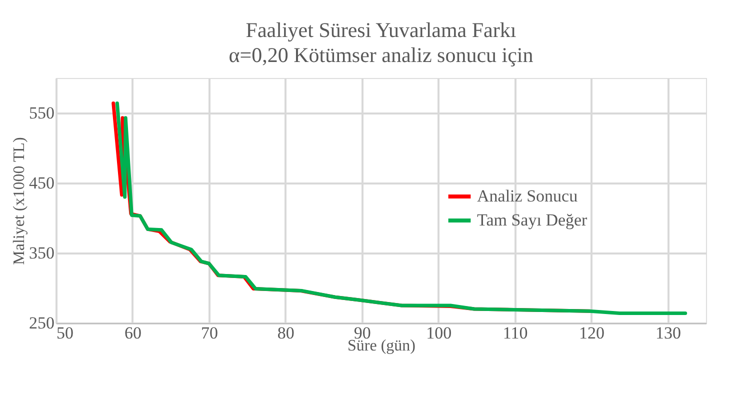 Image resolution: width=756 pixels, height=401 pixels. Describe the element at coordinates (381, 30) in the screenshot. I see `chart-title: Faaliyet Süresi Yuvarlama Farkı` at that location.